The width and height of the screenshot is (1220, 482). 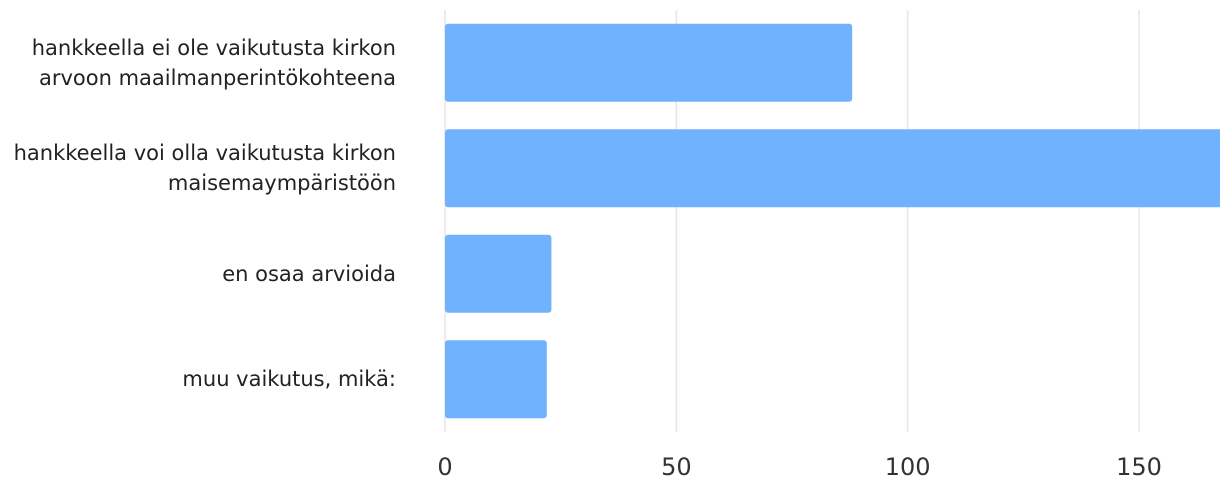 I want to click on x-tick-label: 100, so click(x=908, y=467).